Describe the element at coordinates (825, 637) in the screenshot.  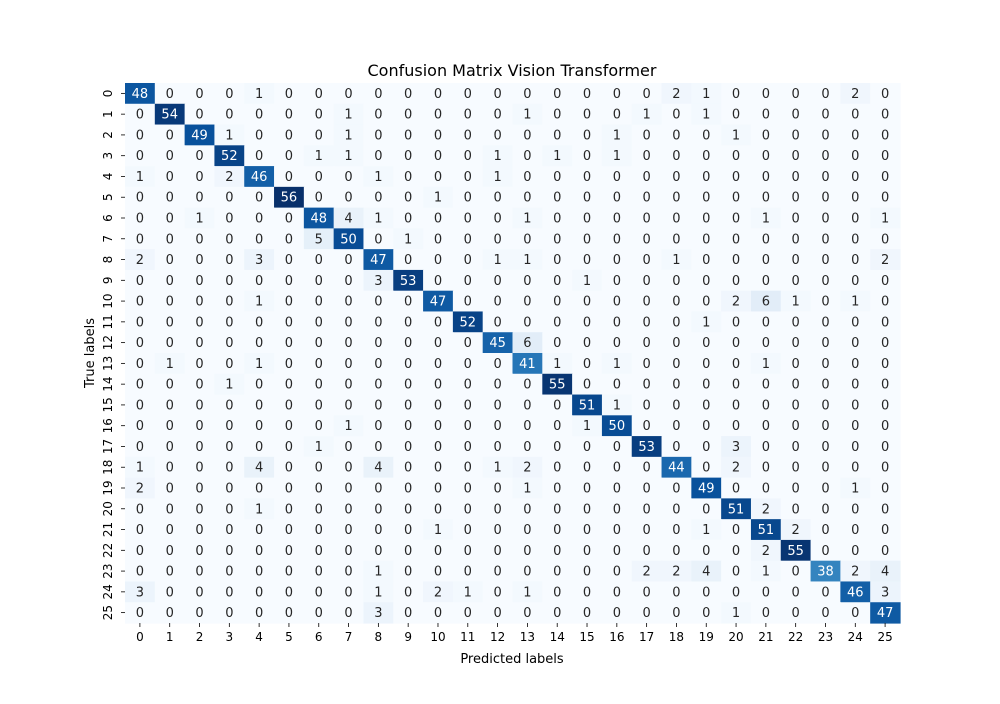
I see `x-tick-label: 23` at that location.